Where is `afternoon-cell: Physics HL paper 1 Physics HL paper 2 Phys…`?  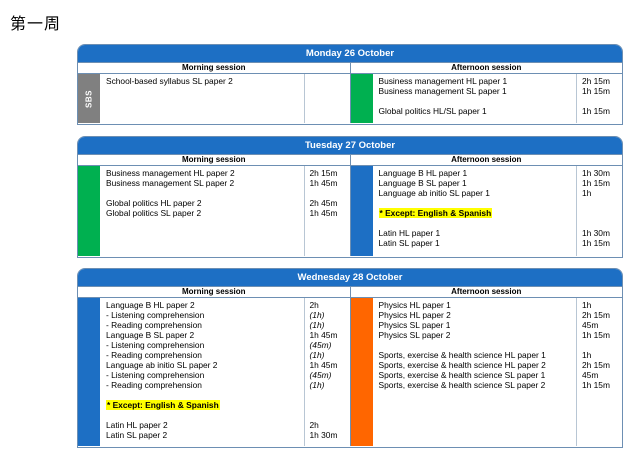
afternoon-cell: Physics HL paper 1 Physics HL paper 2 Phys… is located at coordinates (486, 372).